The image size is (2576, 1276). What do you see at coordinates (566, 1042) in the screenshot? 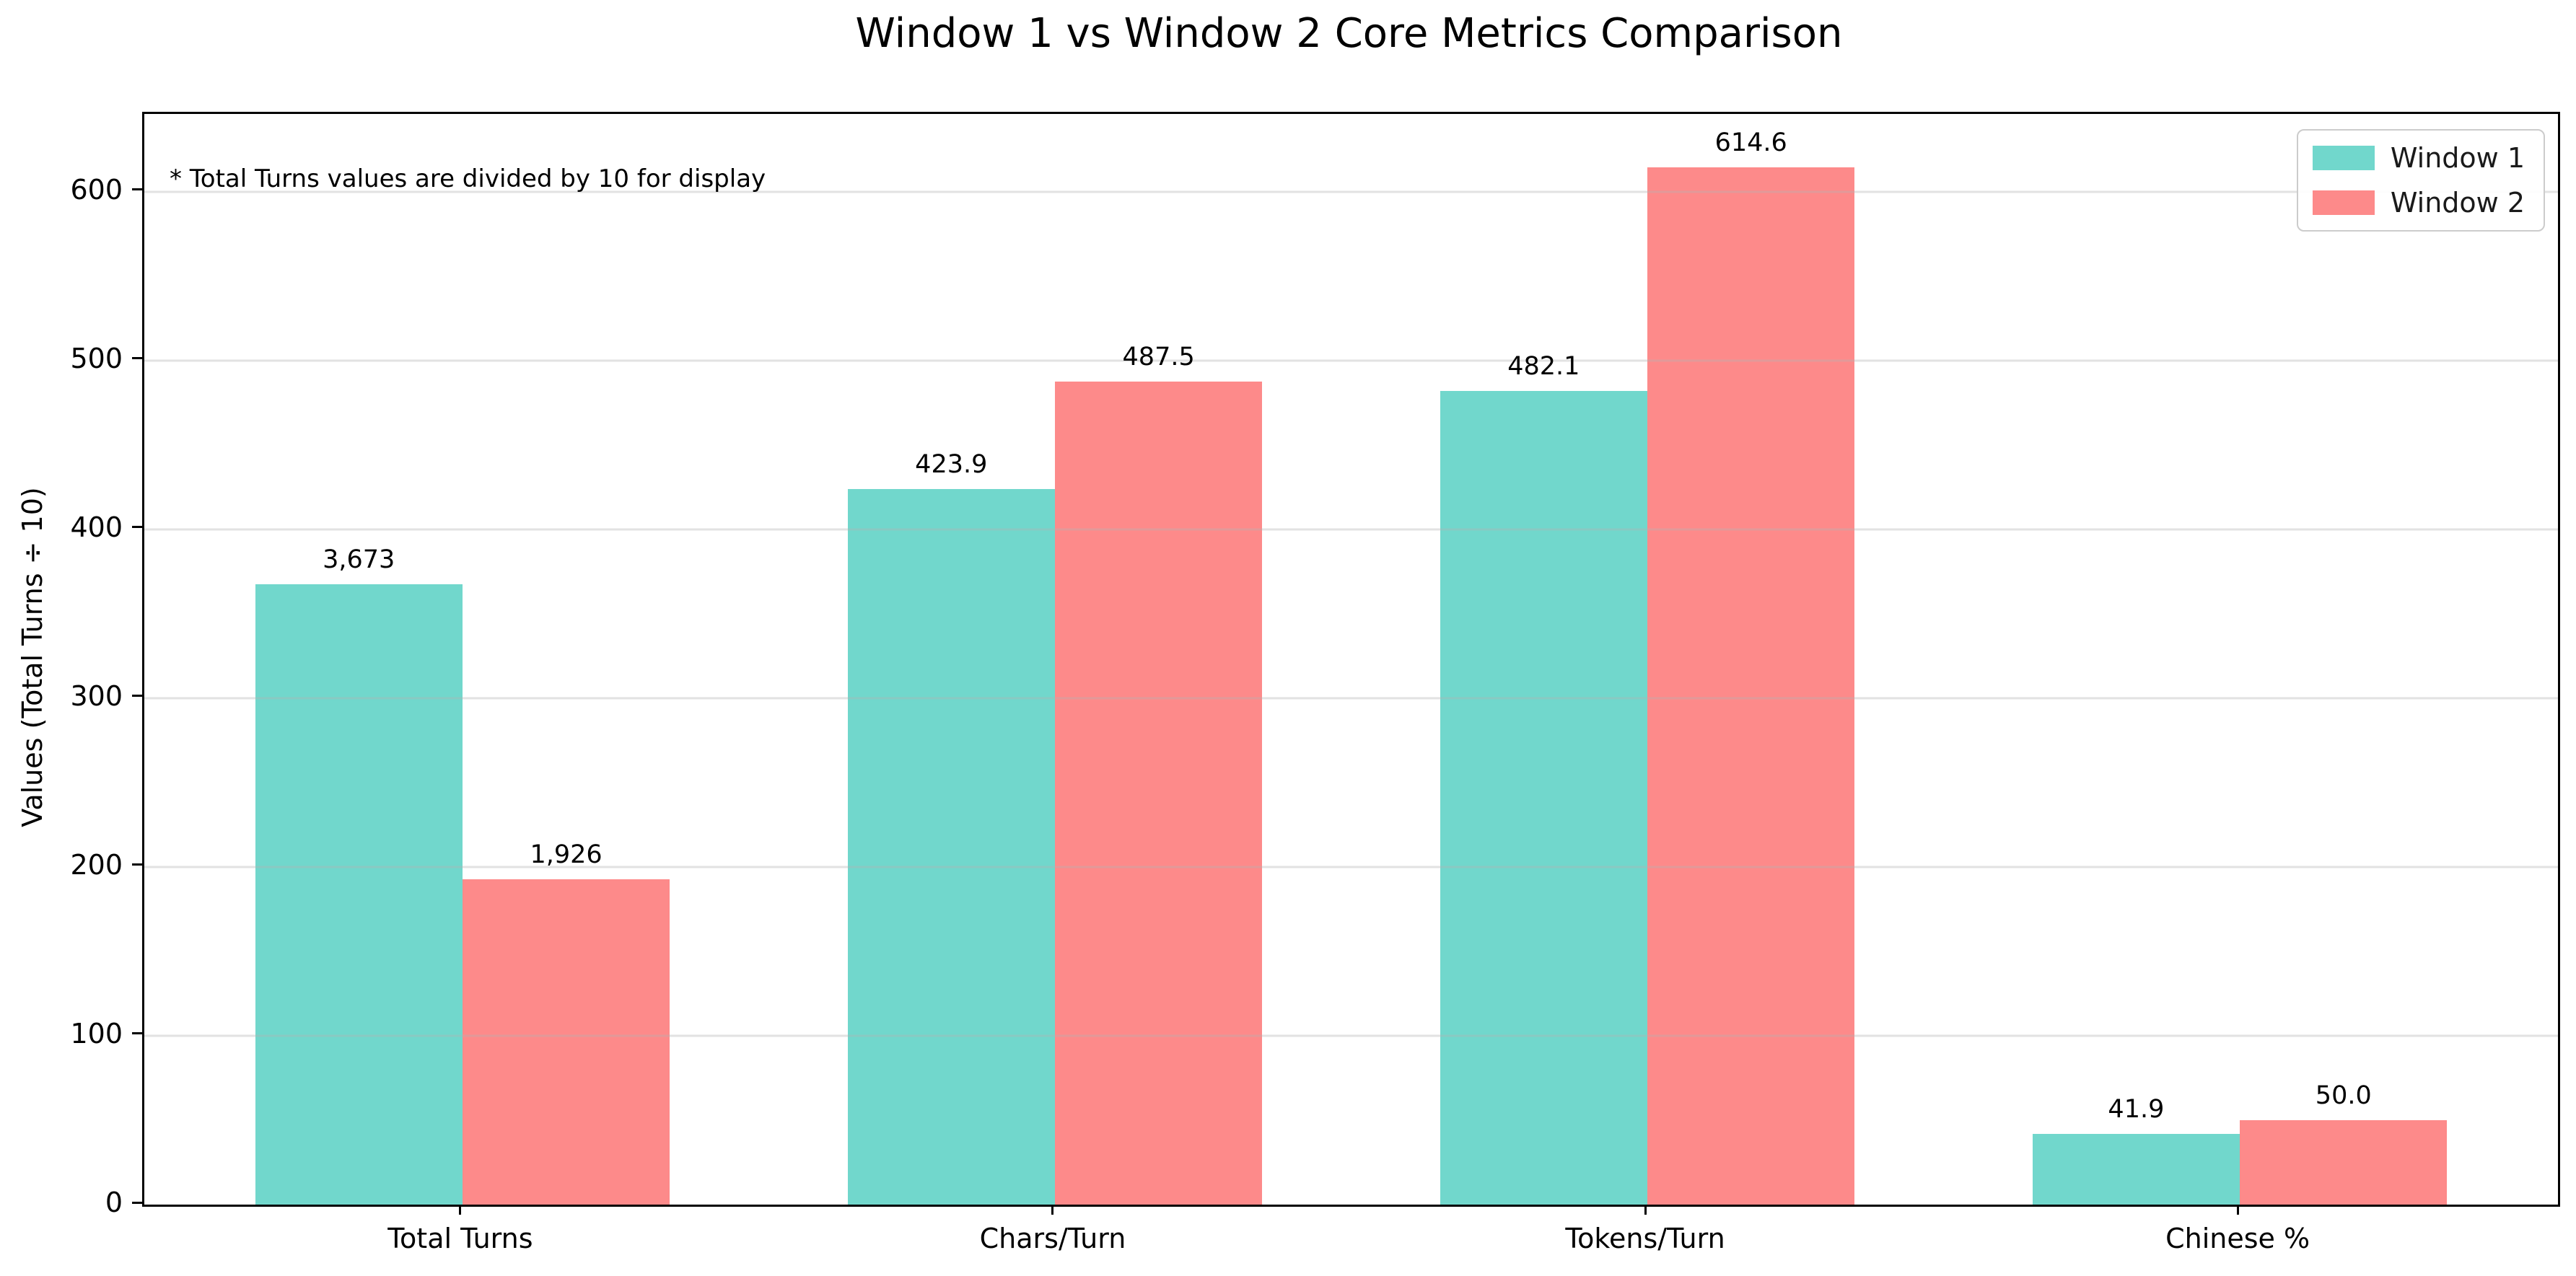
I see `bar-window-2-total-turns` at bounding box center [566, 1042].